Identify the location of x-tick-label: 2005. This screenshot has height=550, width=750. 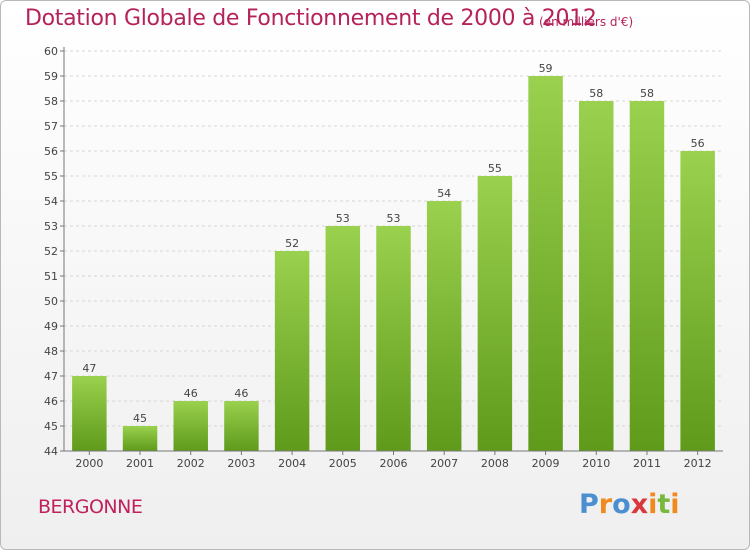
(343, 463).